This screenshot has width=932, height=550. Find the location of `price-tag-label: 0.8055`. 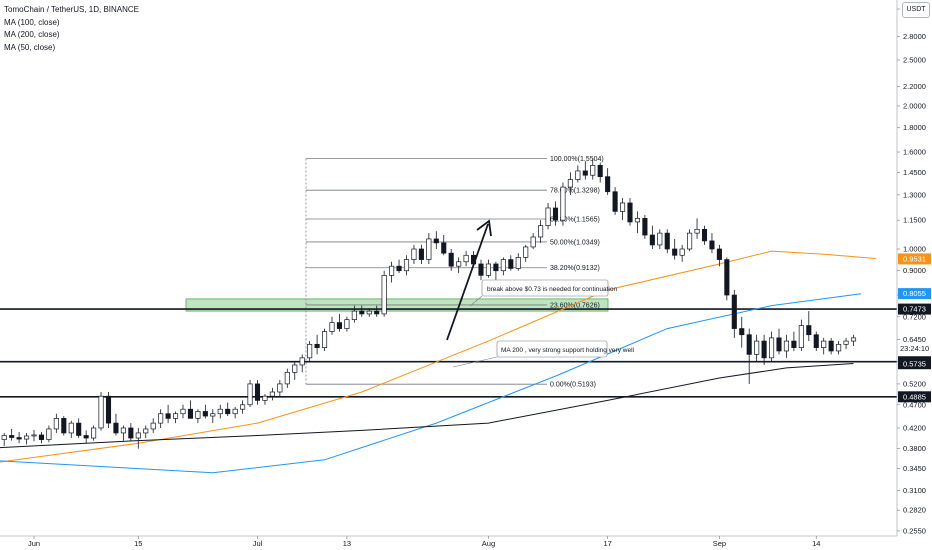

price-tag-label: 0.8055 is located at coordinates (914, 293).